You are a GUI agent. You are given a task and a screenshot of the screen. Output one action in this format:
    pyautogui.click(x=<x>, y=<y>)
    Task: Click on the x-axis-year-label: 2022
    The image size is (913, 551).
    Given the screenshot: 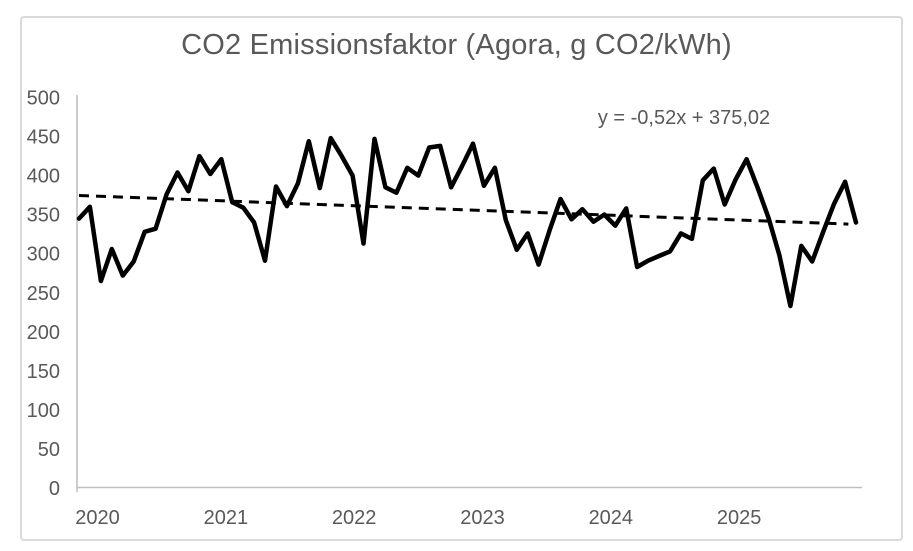 What is the action you would take?
    pyautogui.click(x=354, y=518)
    